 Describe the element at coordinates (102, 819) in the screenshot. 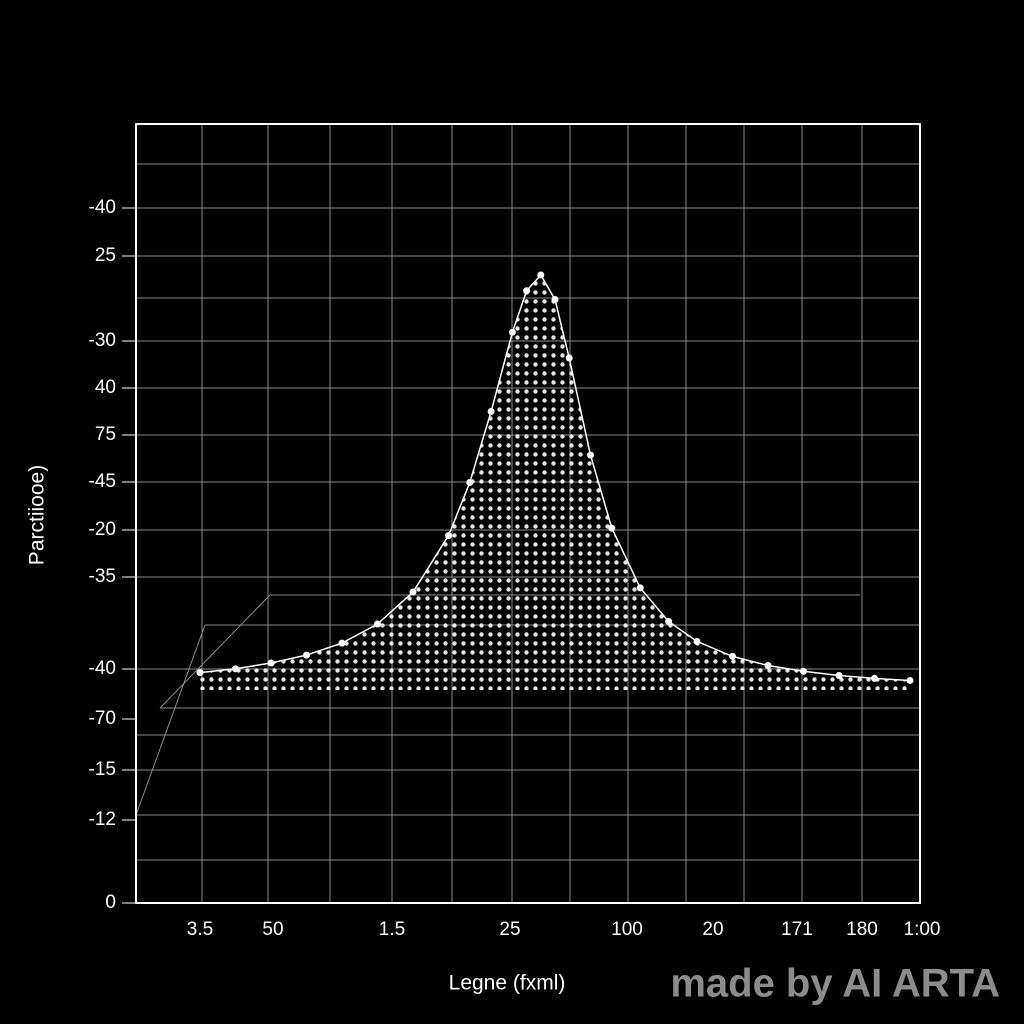

I see `y-tick-label: -12` at that location.